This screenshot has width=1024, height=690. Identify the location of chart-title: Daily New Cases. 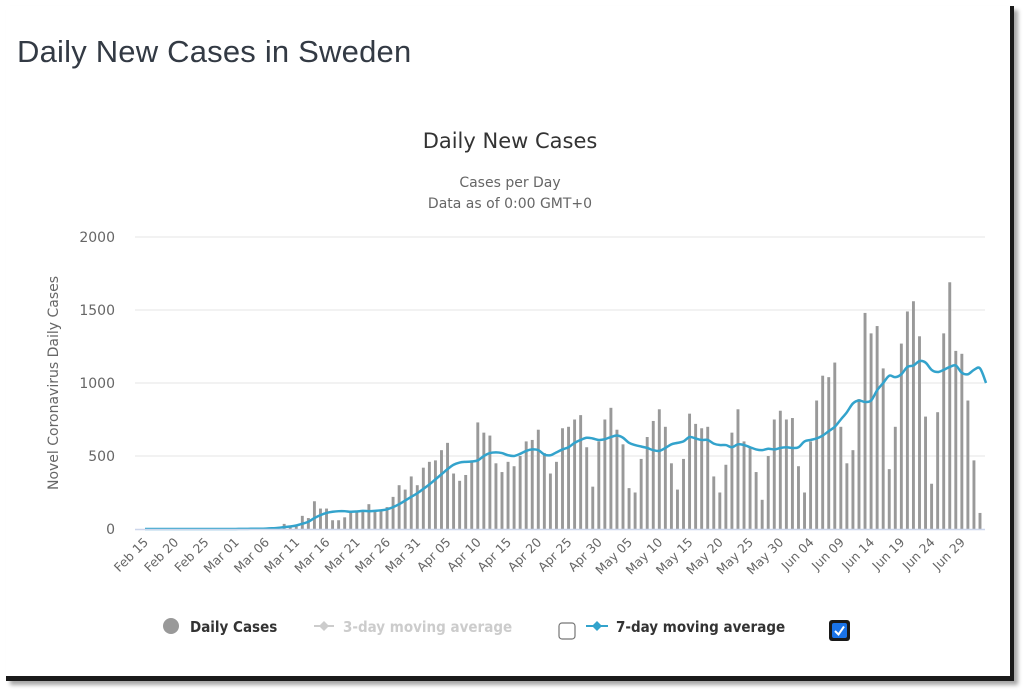
(510, 141).